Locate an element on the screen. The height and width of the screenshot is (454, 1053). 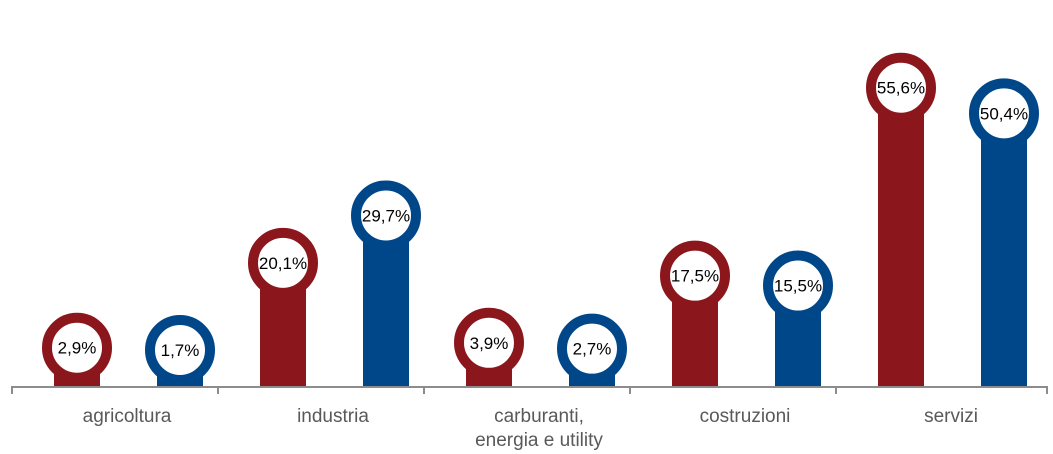
data-label: 50,4% is located at coordinates (1004, 113).